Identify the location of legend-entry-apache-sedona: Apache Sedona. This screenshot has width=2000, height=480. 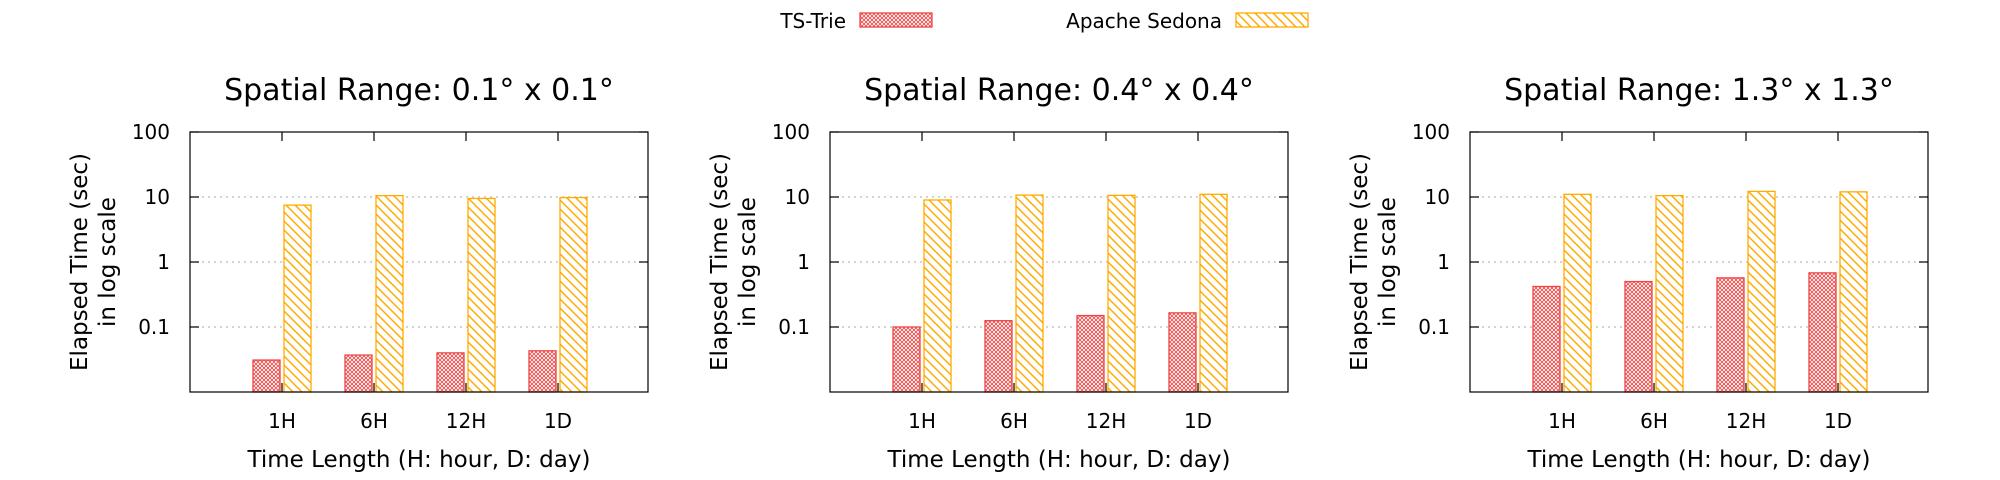
(1187, 21).